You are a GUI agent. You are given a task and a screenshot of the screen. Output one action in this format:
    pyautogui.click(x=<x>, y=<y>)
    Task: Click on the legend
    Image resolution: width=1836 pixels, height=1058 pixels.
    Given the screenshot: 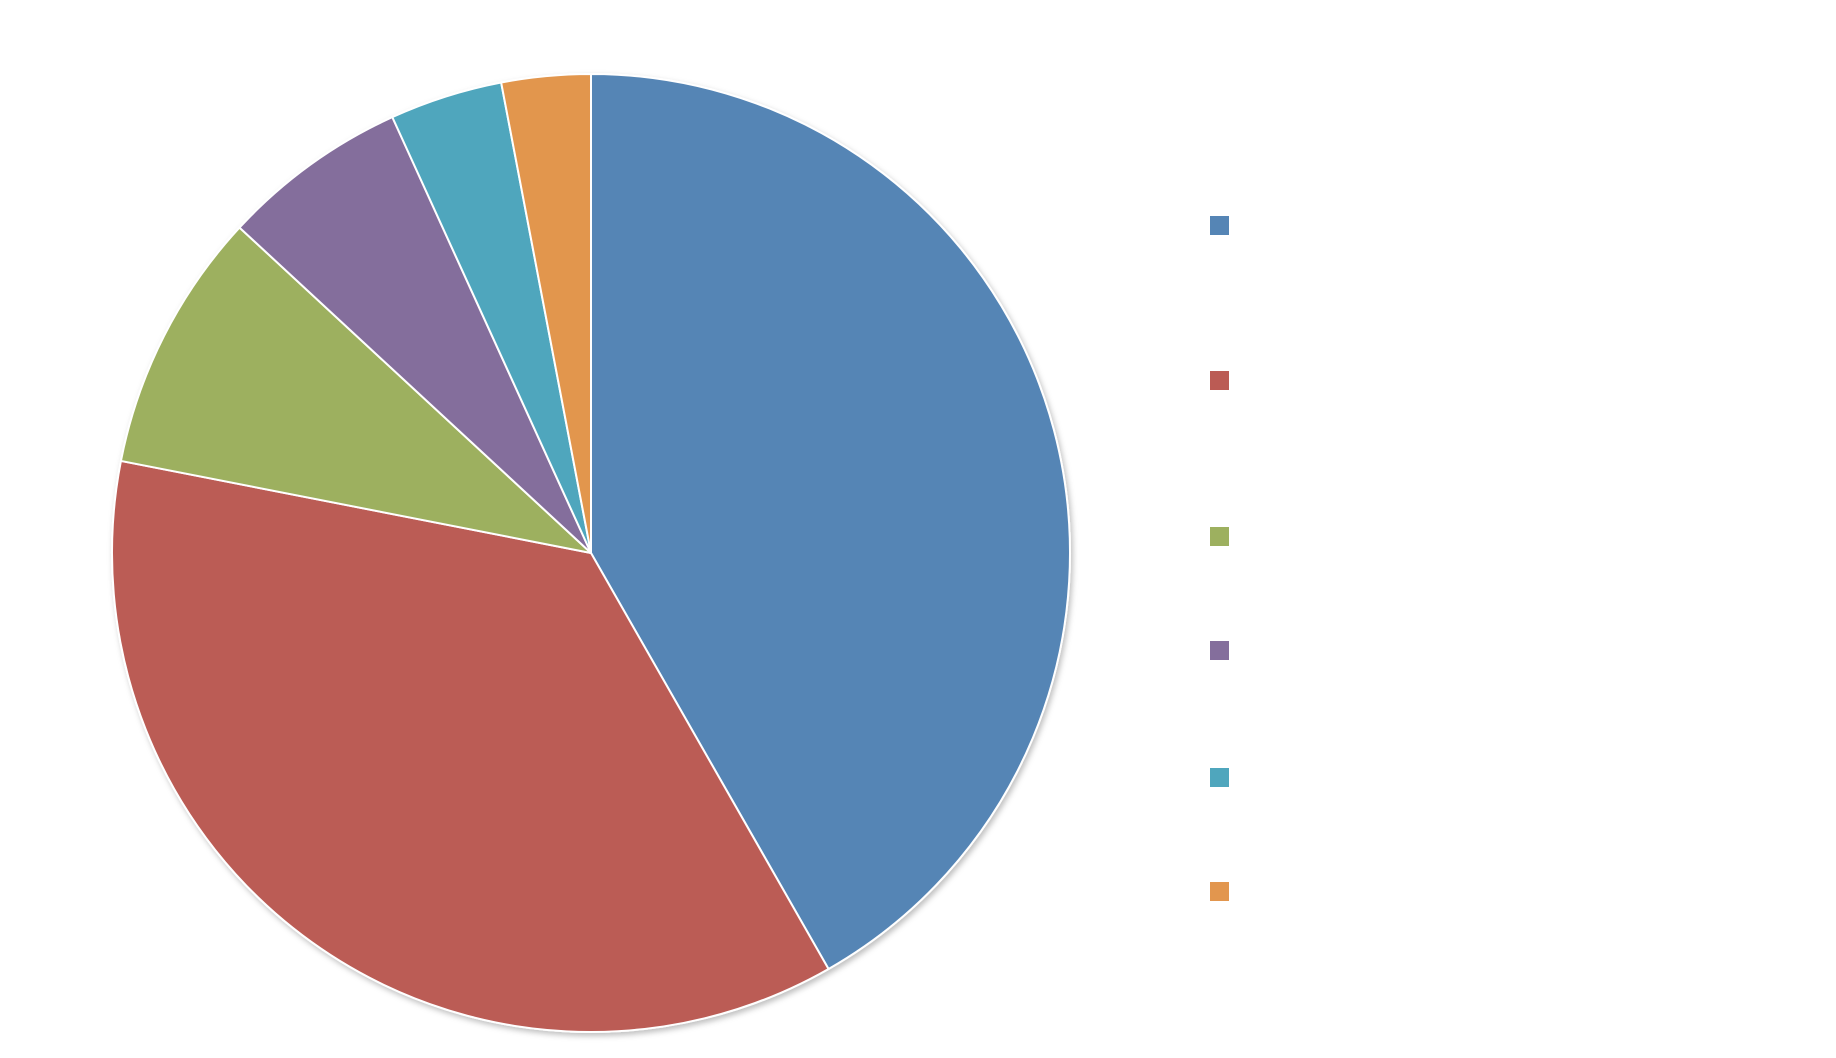 What is the action you would take?
    pyautogui.click(x=1219, y=558)
    